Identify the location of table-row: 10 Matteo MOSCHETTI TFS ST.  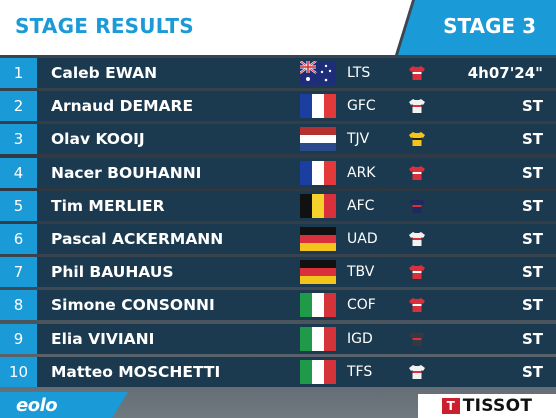
(278, 371).